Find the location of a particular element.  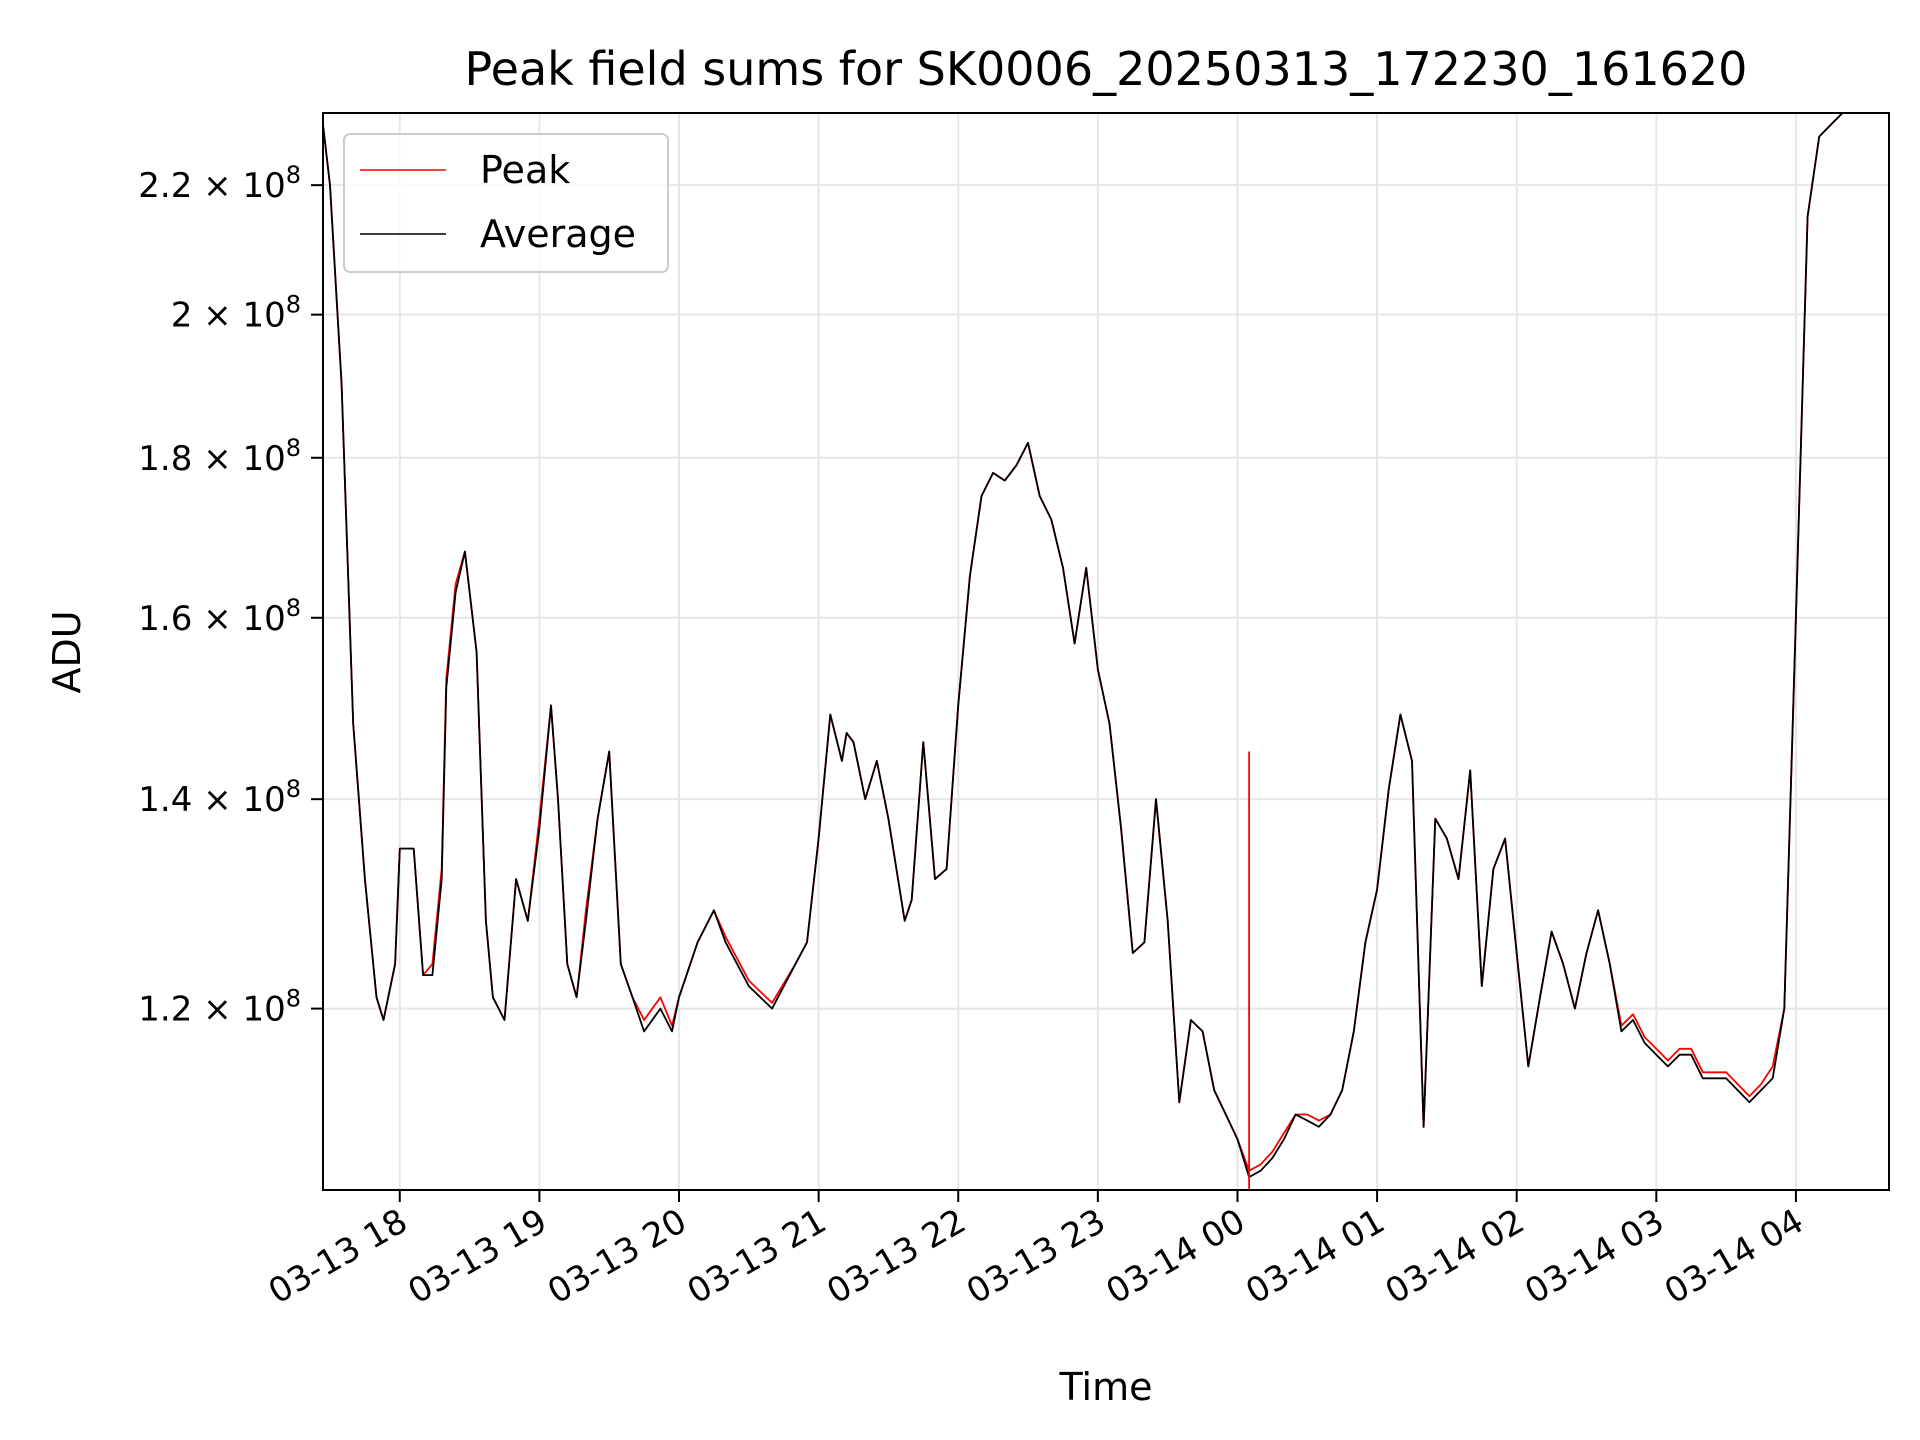

y-tick-label: 1.4 × 108 is located at coordinates (219, 797).